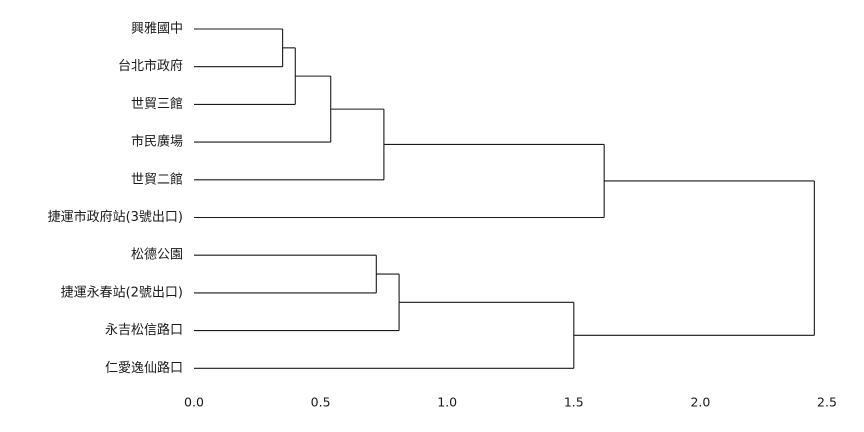 The image size is (864, 432). Describe the element at coordinates (700, 402) in the screenshot. I see `x-tick-label: 2.0` at that location.